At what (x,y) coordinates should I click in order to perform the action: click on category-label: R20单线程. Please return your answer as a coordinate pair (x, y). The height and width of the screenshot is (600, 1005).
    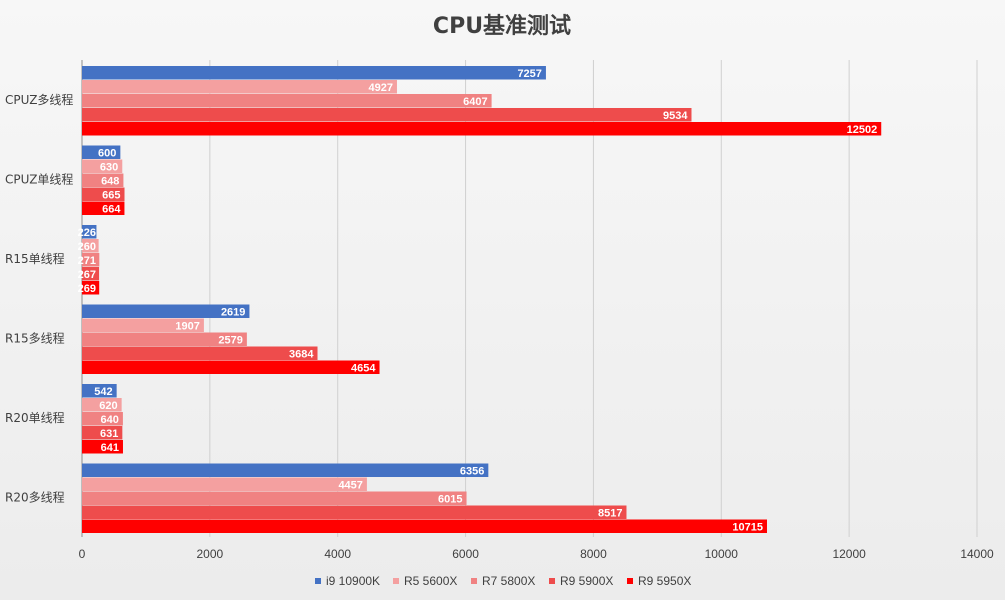
    Looking at the image, I should click on (35, 417).